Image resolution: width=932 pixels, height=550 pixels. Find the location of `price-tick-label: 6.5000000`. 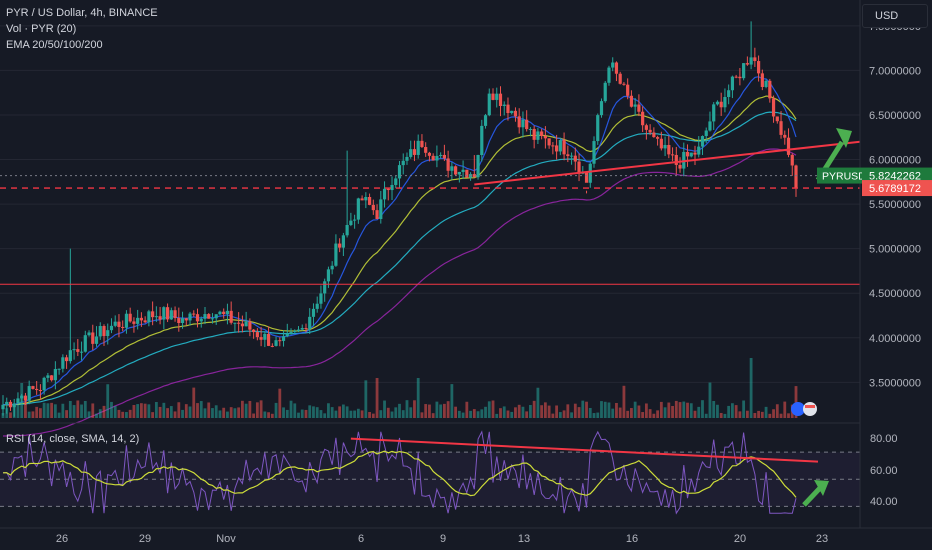

price-tick-label: 6.5000000 is located at coordinates (895, 116).